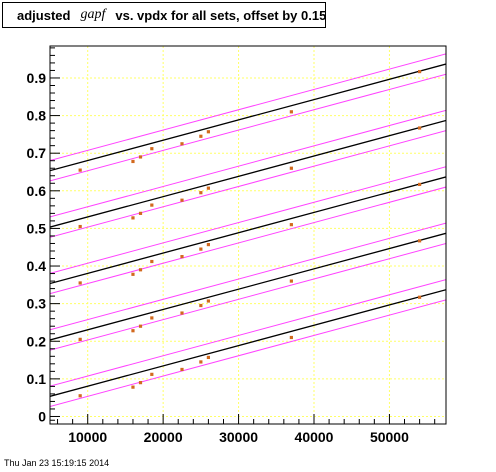 The image size is (496, 472). I want to click on y-tick-label-0: 0, so click(42, 416).